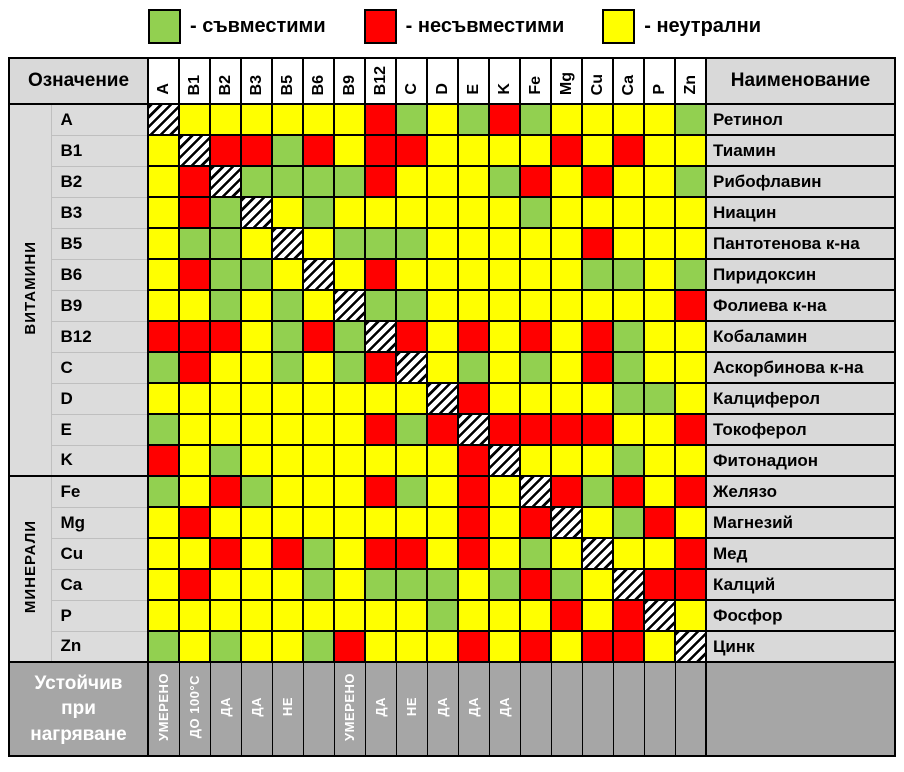 This screenshot has width=904, height=772. What do you see at coordinates (504, 89) in the screenshot?
I see `column-header-text: K` at bounding box center [504, 89].